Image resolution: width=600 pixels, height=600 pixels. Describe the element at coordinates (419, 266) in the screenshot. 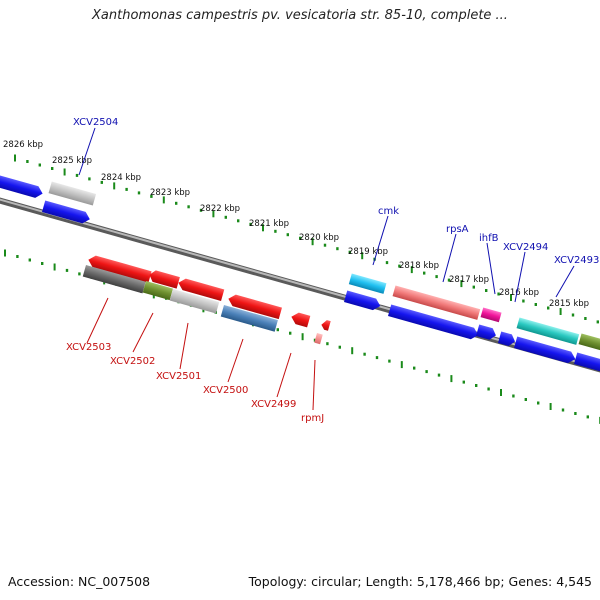

I see `kbp-label: 2818 kbp` at that location.